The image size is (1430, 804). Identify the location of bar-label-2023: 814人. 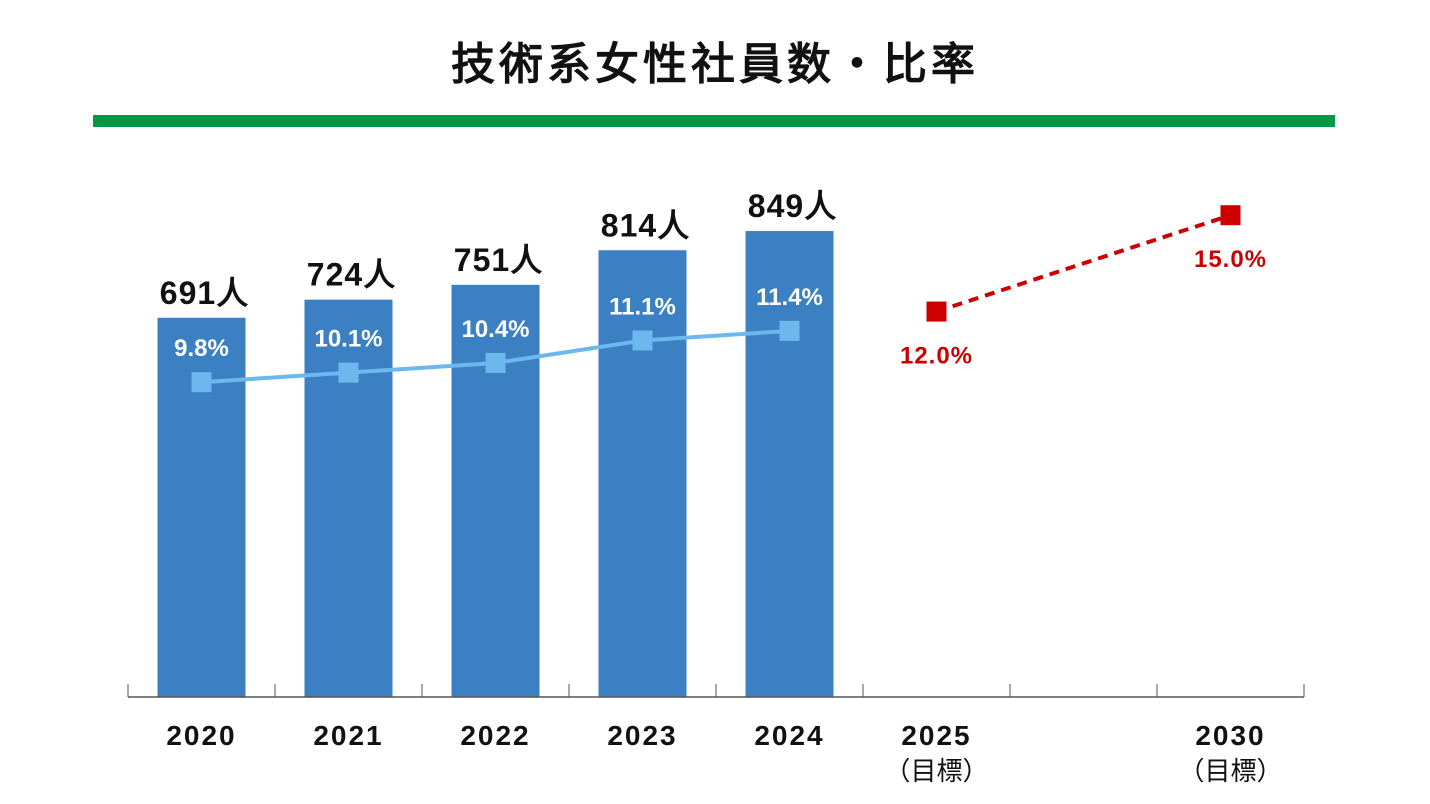
(645, 225).